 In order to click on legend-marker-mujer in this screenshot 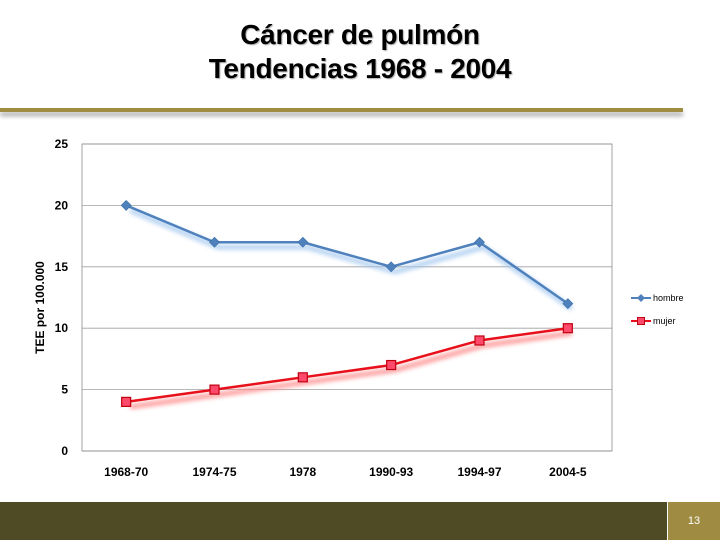, I will do `click(641, 321)`.